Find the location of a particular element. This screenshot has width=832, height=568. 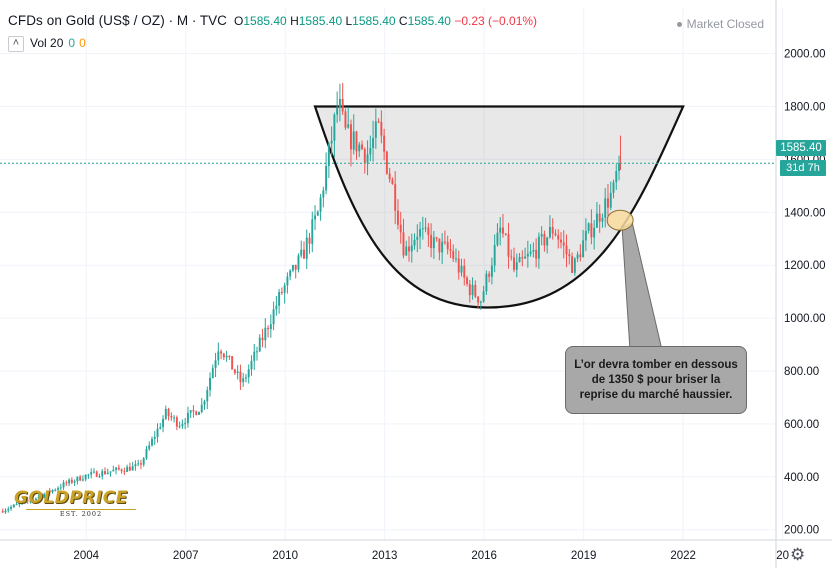

x-tick-label: 2007 is located at coordinates (186, 556).